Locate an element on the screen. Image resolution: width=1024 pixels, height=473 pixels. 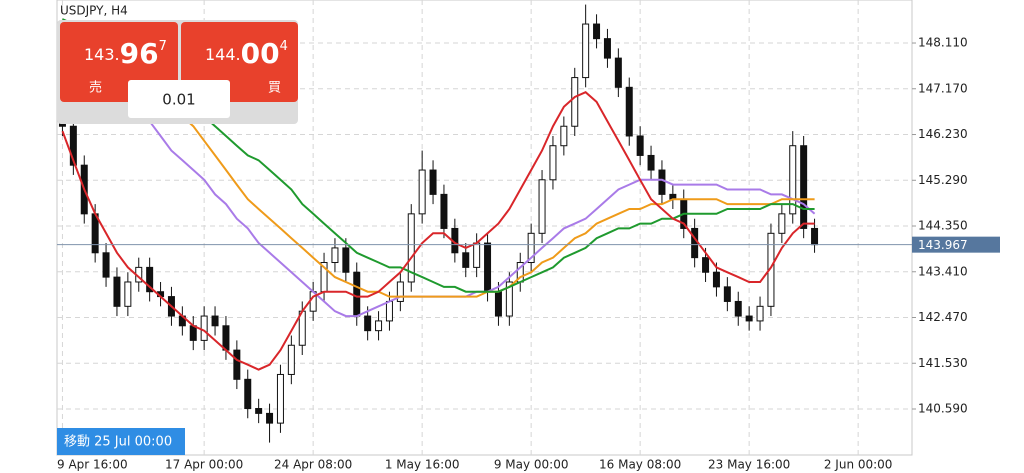
x-tick-label: 23 May 16:00 is located at coordinates (749, 465).